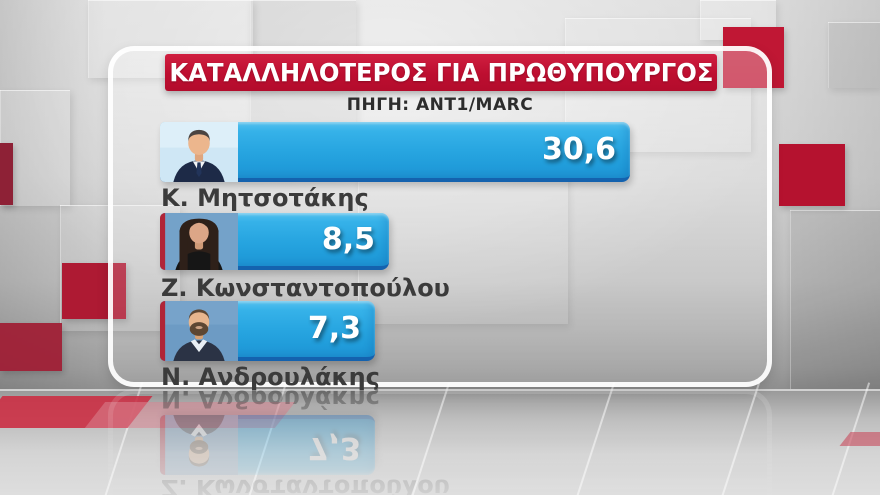 This screenshot has height=495, width=880. Describe the element at coordinates (199, 241) in the screenshot. I see `portrait-konstantopoulou` at that location.